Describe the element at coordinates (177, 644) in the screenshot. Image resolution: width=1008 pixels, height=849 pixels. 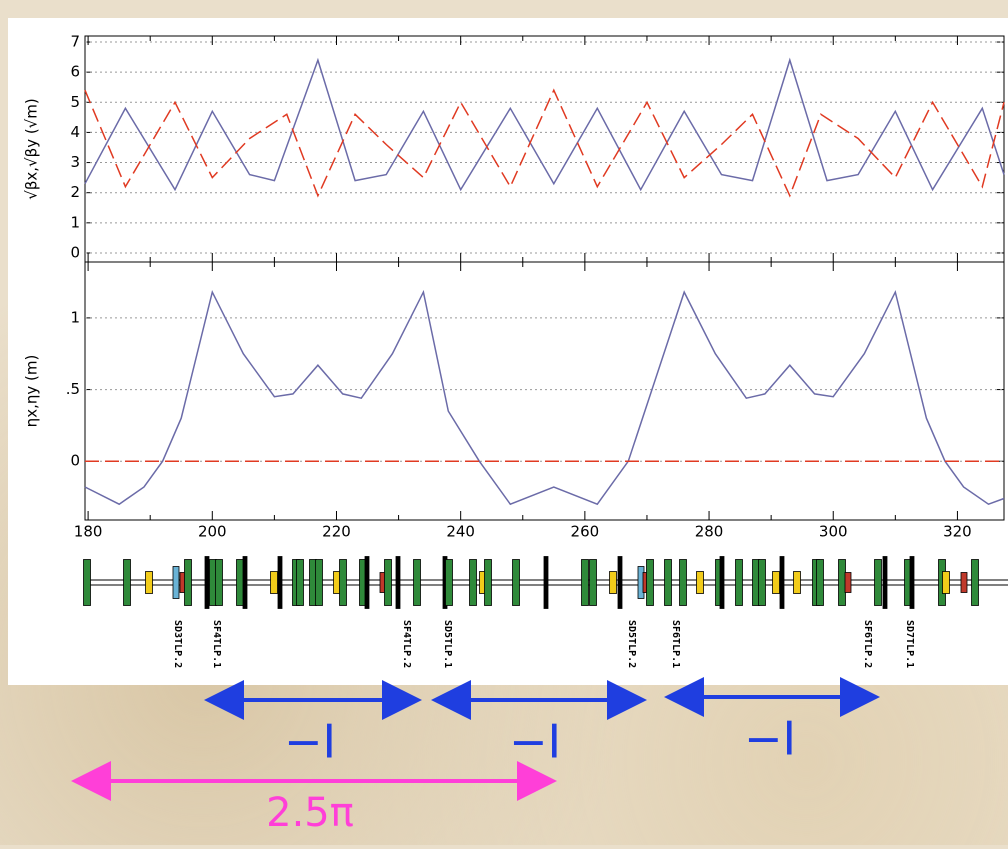
I see `element-label: SD3TLP.2` at that location.